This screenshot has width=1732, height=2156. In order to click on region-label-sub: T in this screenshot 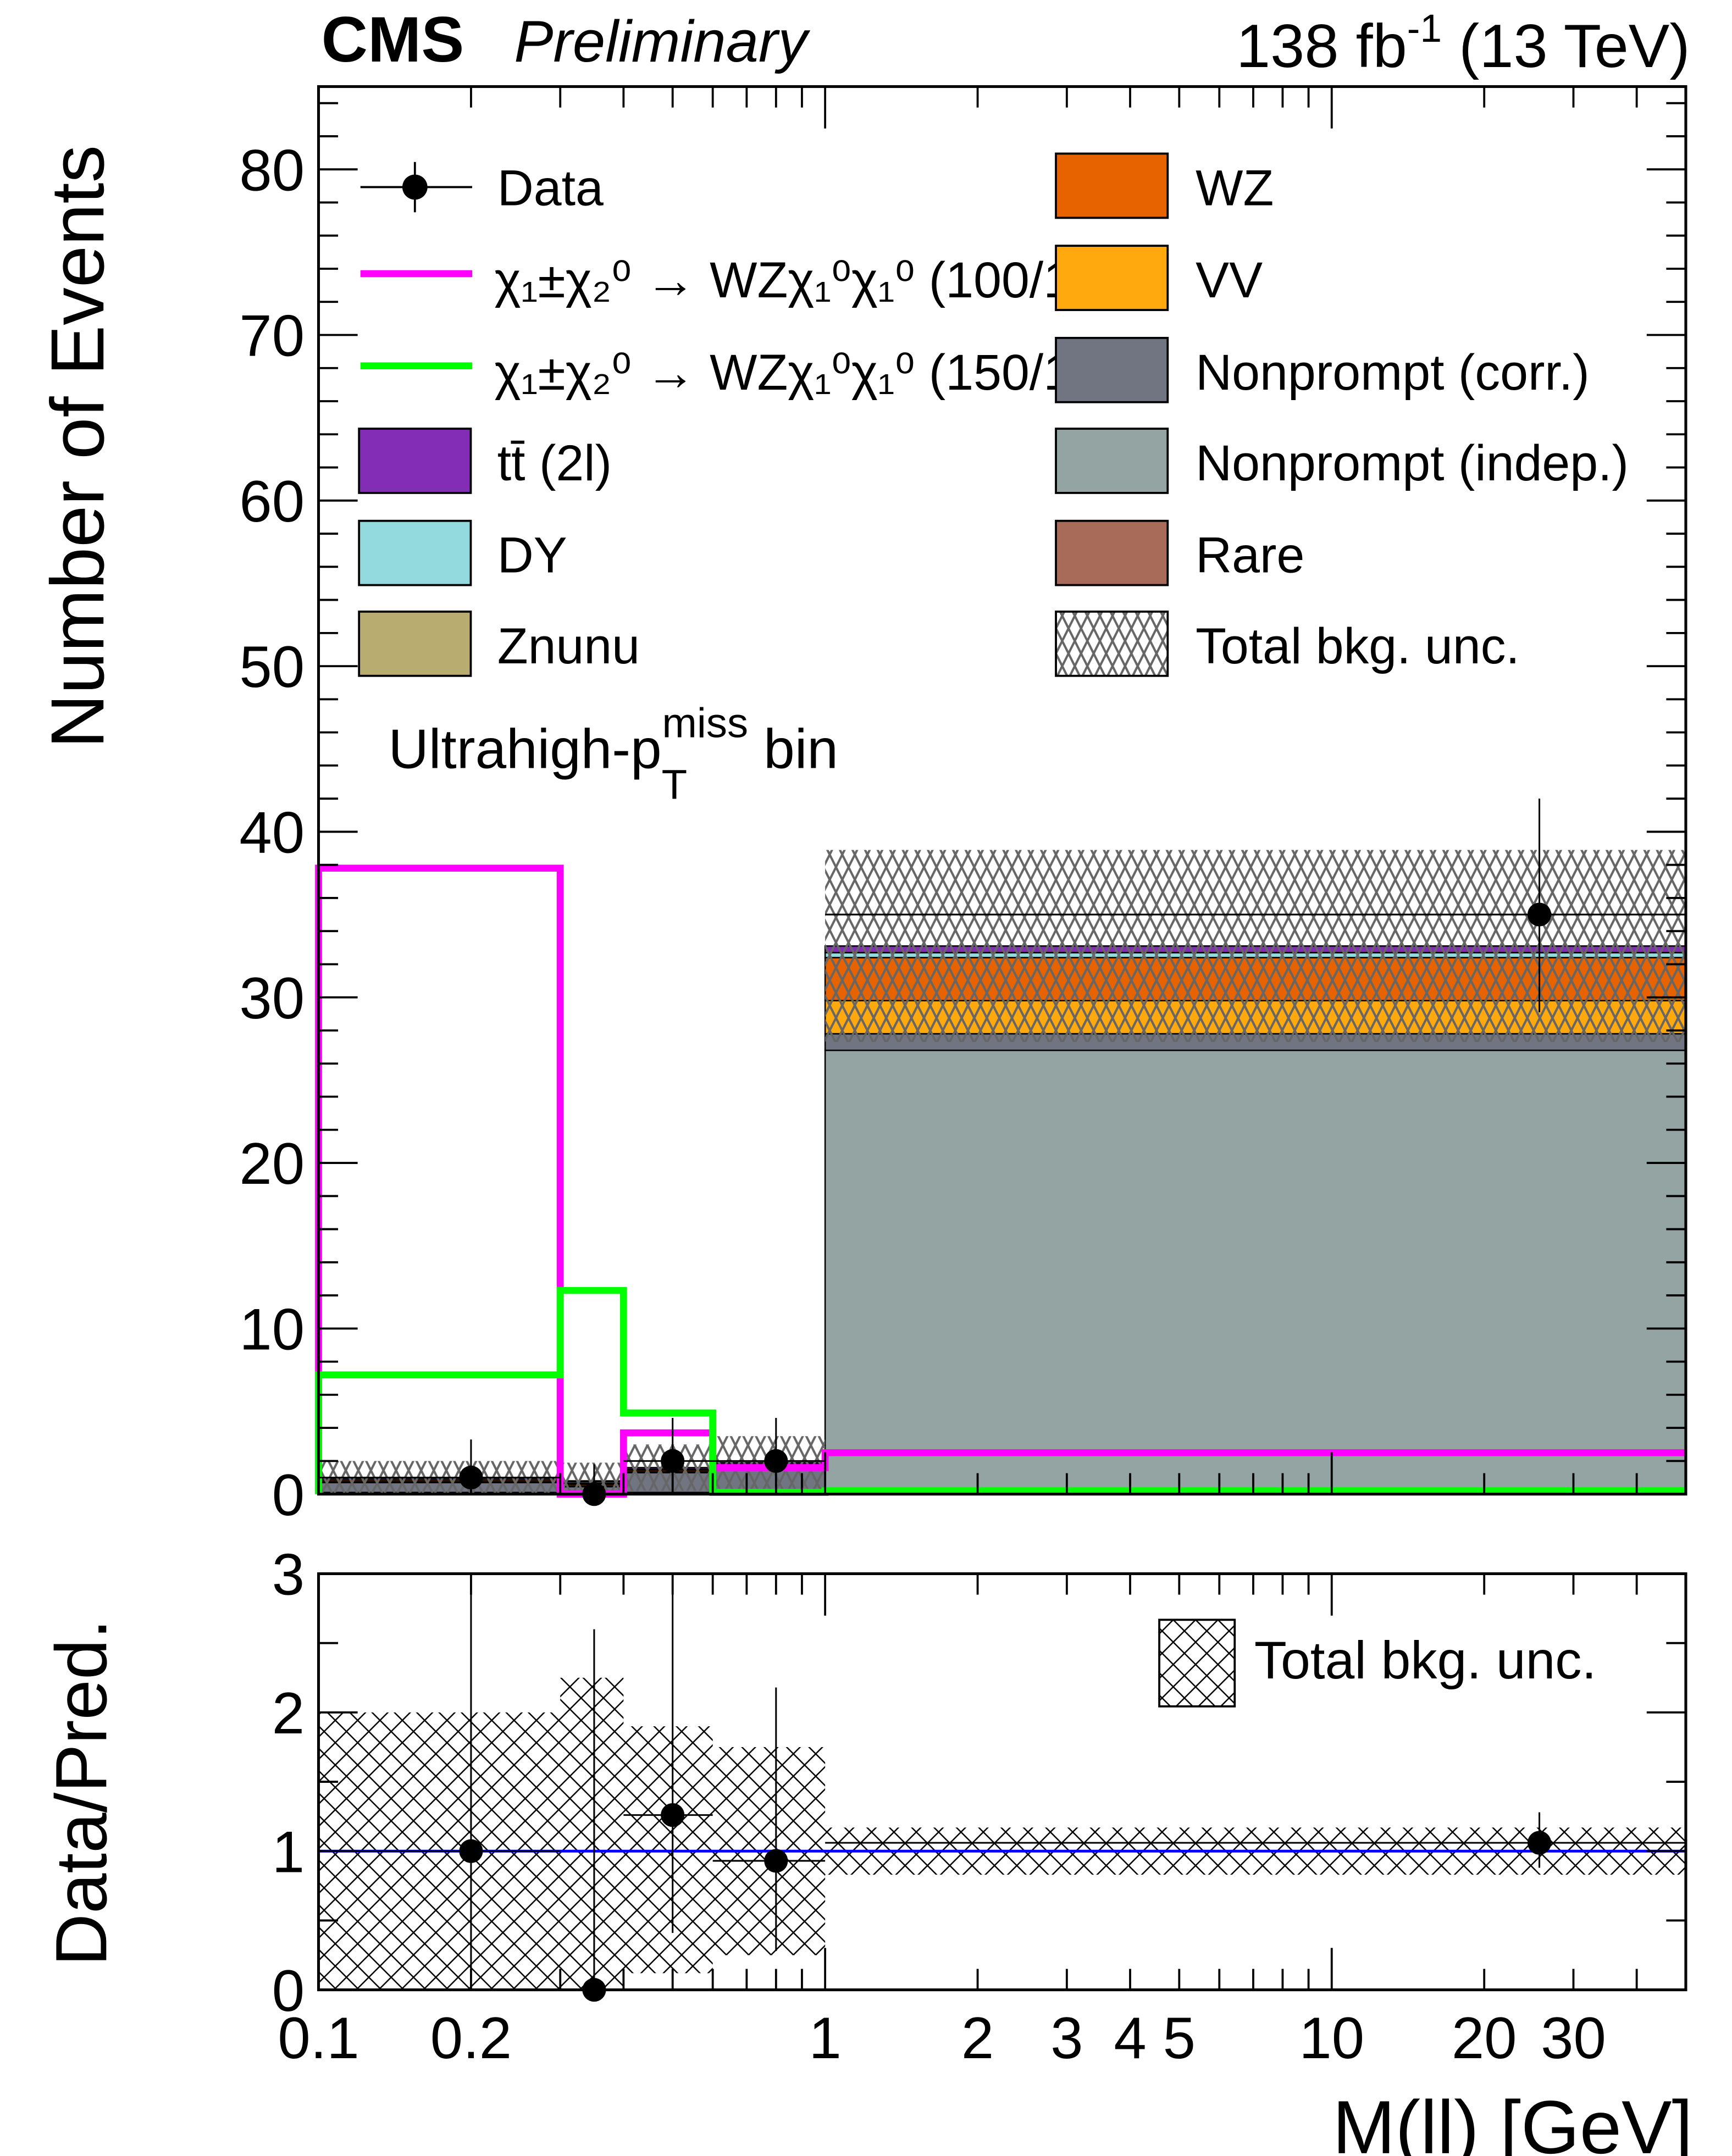, I will do `click(675, 784)`.